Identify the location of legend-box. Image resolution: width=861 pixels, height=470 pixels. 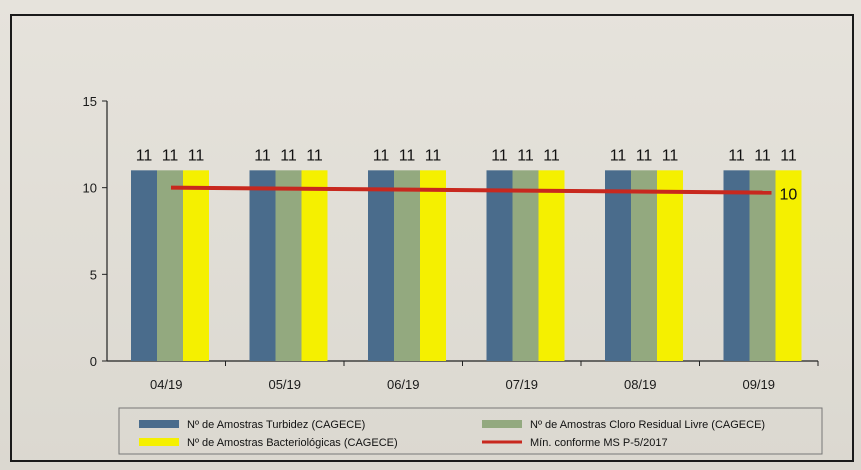
(470, 431).